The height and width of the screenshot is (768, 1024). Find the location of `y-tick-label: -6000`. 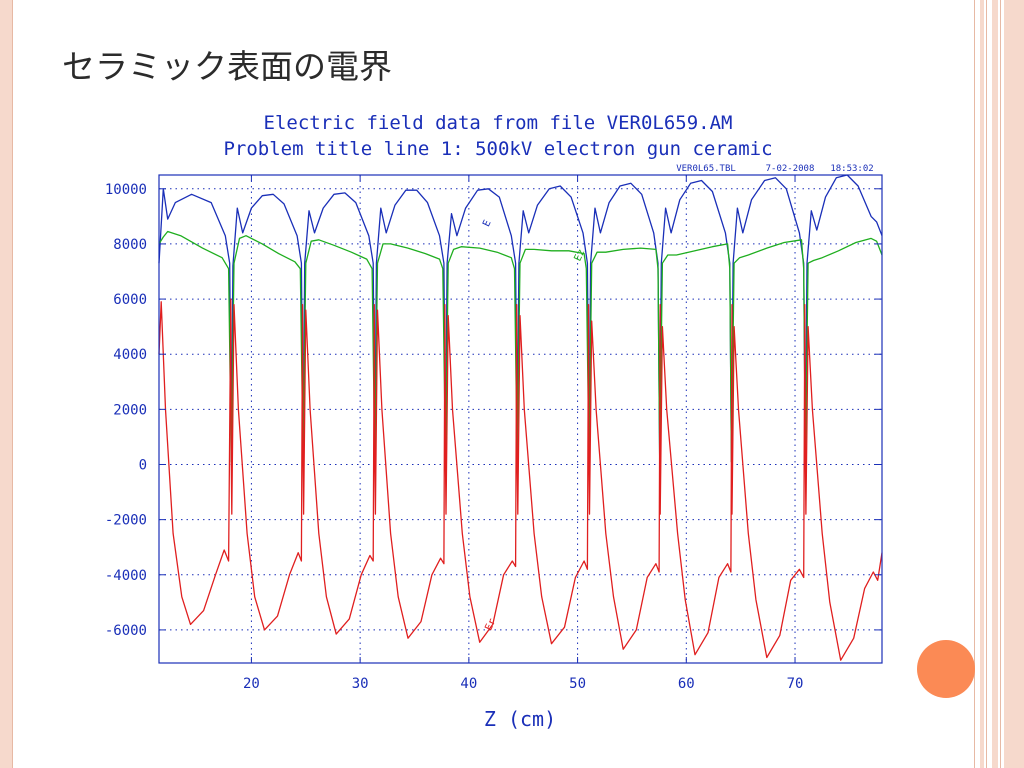

y-tick-label: -6000 is located at coordinates (126, 631).